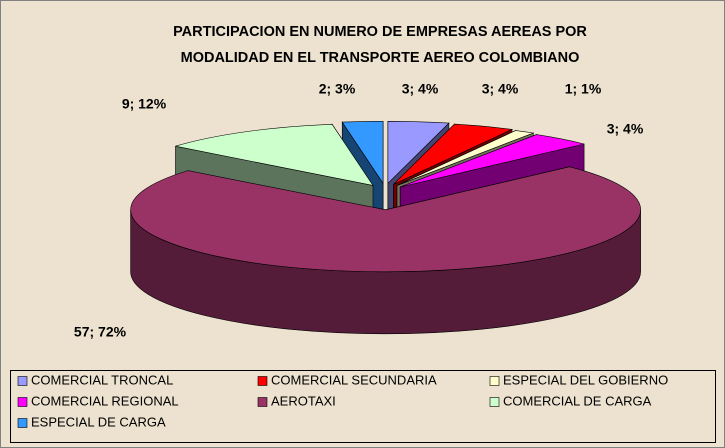 The width and height of the screenshot is (725, 448). I want to click on data-label: 1; 1%, so click(583, 89).